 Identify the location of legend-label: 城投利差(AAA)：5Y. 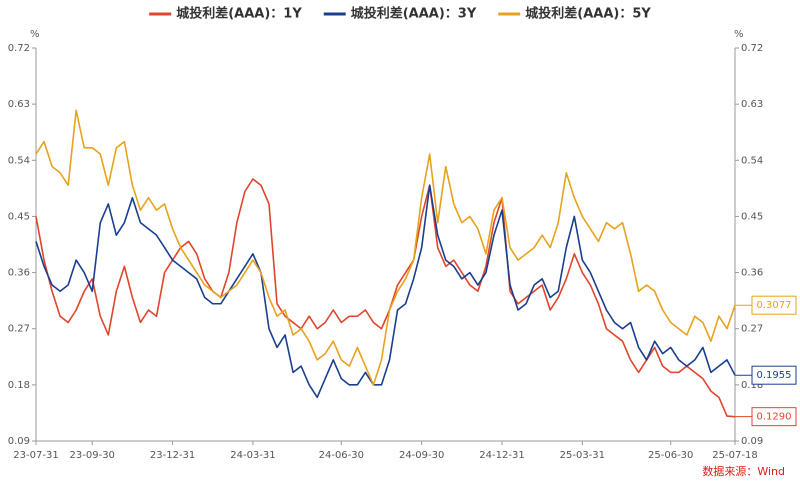
(588, 14).